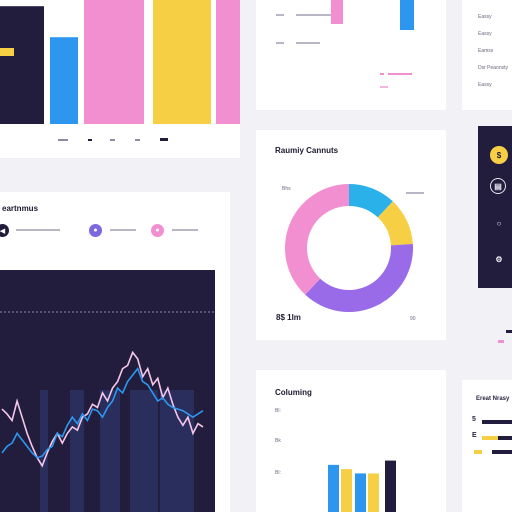 Image resolution: width=512 pixels, height=512 pixels. What do you see at coordinates (501, 341) in the screenshot?
I see `right-pink-accent` at bounding box center [501, 341].